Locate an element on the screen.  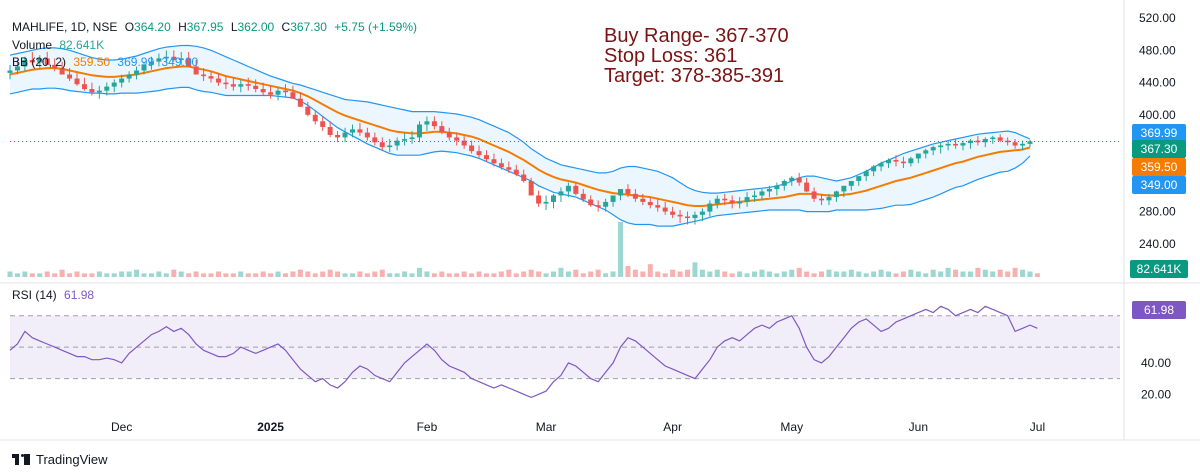
price-tick-label: 400.00 is located at coordinates (1157, 115).